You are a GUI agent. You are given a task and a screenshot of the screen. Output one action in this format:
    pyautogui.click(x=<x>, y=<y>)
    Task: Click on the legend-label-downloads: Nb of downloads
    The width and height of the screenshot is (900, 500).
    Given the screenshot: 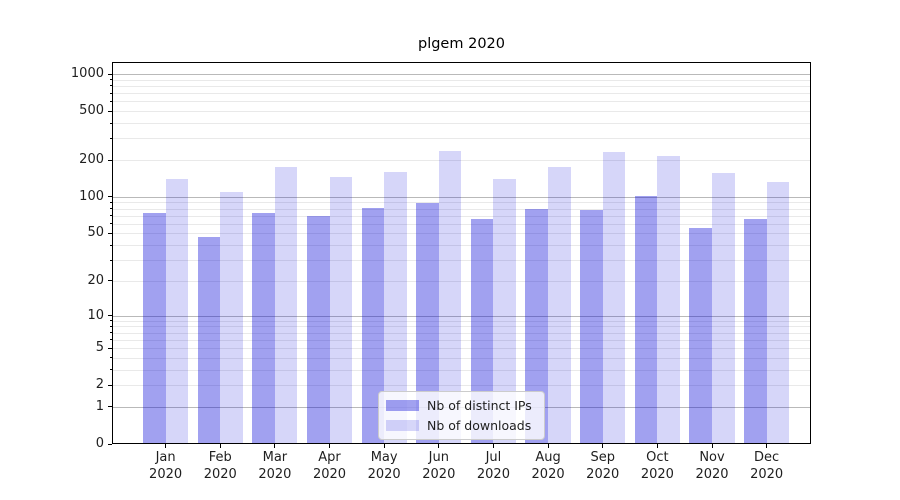 What is the action you would take?
    pyautogui.click(x=479, y=425)
    